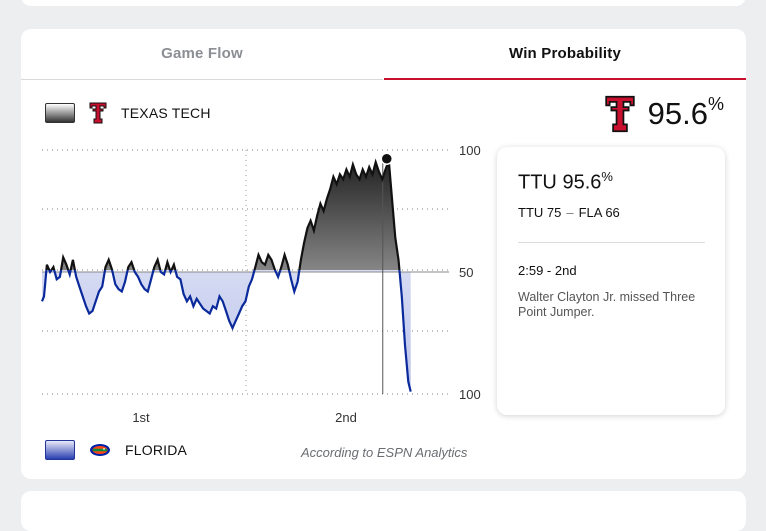 The width and height of the screenshot is (766, 531). I want to click on tooltip-divider, so click(611, 242).